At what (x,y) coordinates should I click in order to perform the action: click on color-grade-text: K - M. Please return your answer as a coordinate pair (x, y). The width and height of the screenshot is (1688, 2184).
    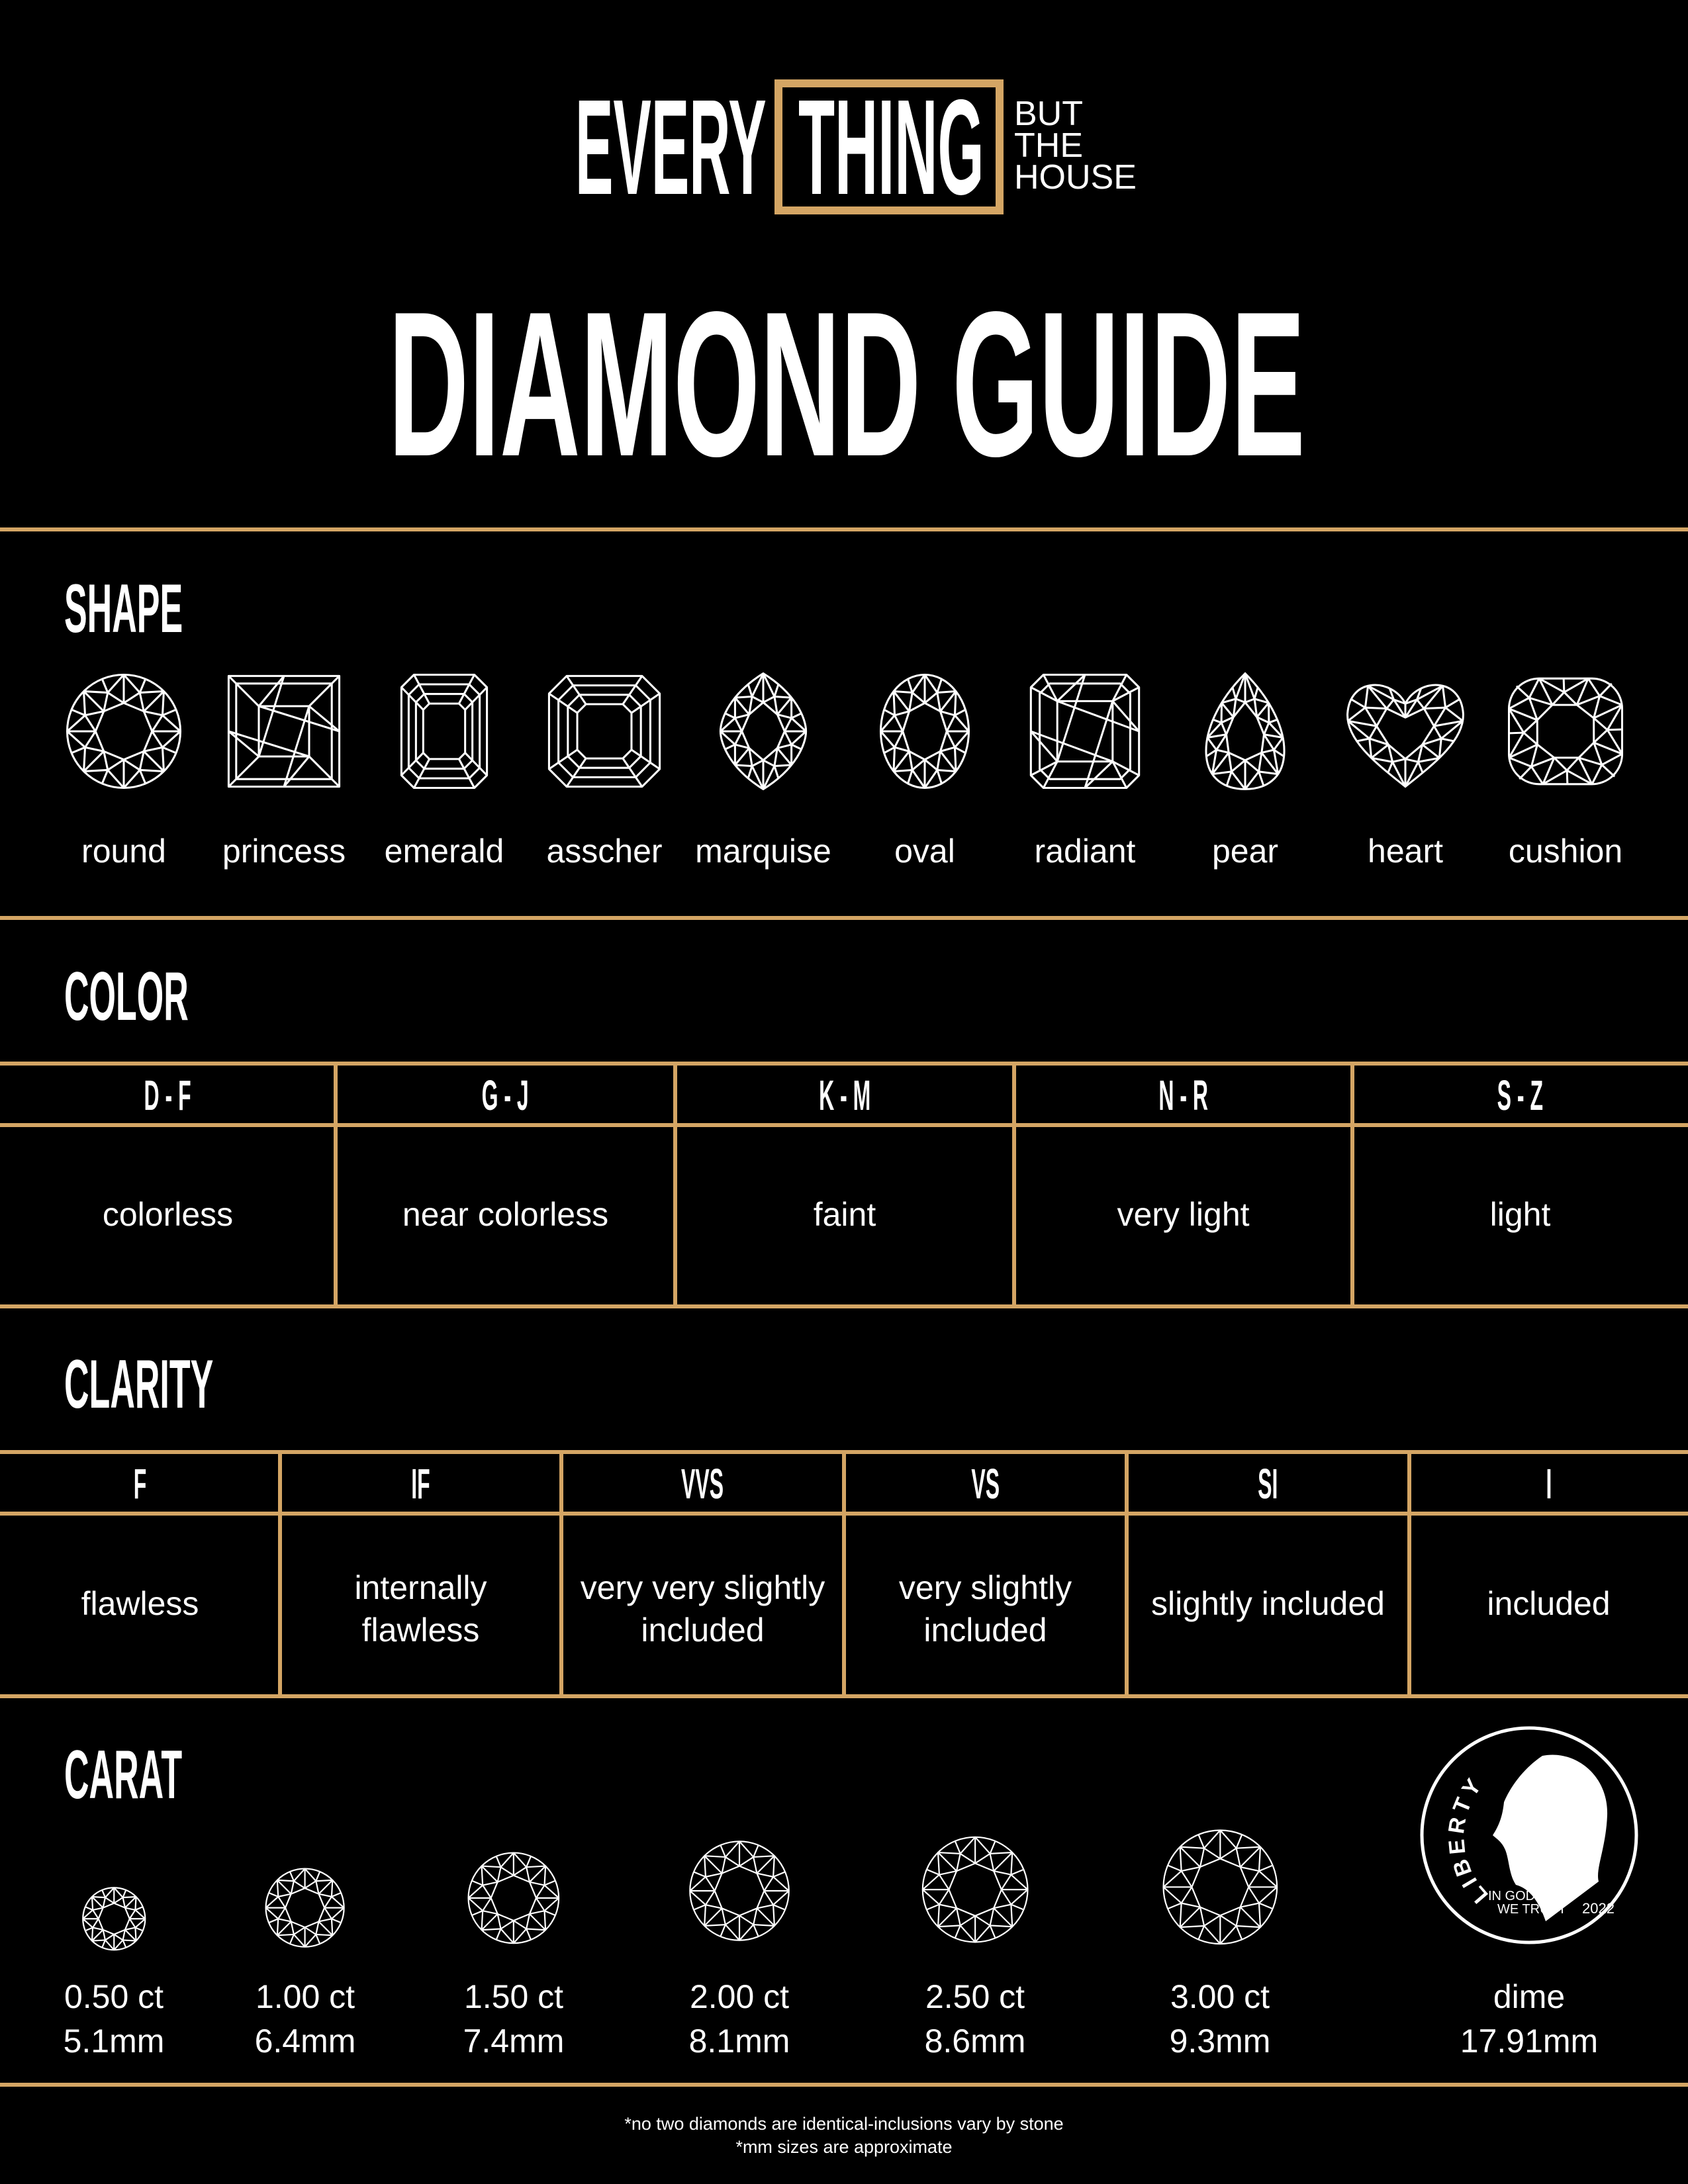
    Looking at the image, I should click on (844, 1095).